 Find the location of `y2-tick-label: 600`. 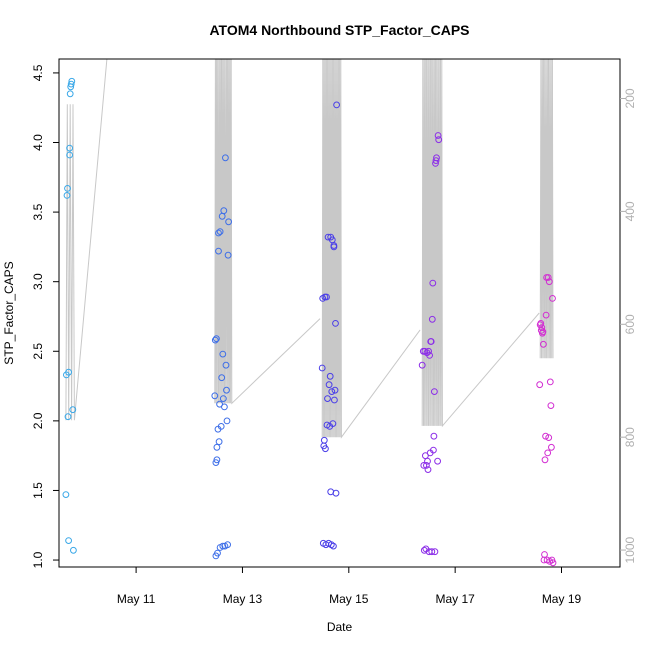

y2-tick-label: 600 is located at coordinates (630, 324).